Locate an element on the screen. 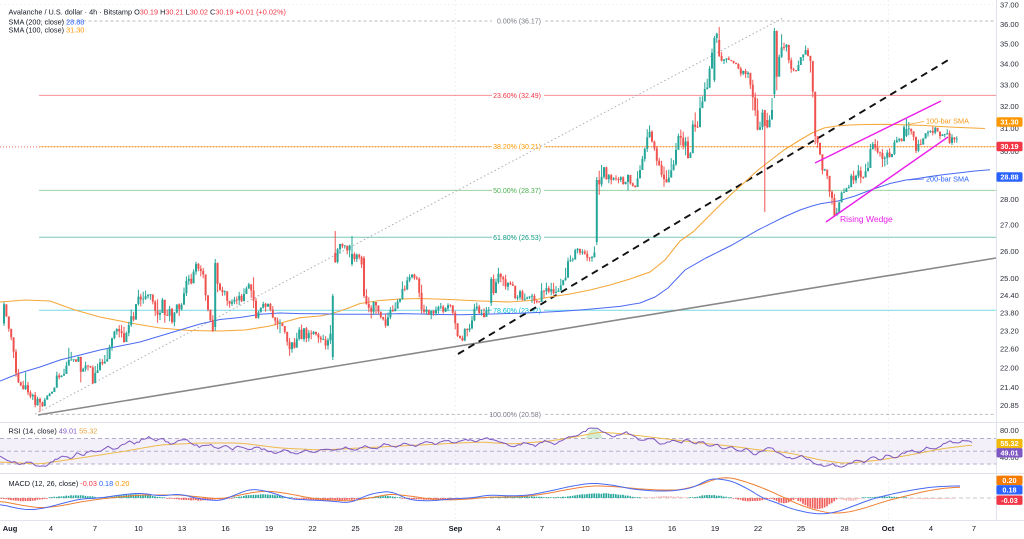 This screenshot has height=539, width=1024. svg-text: 33.00 is located at coordinates (1009, 85).